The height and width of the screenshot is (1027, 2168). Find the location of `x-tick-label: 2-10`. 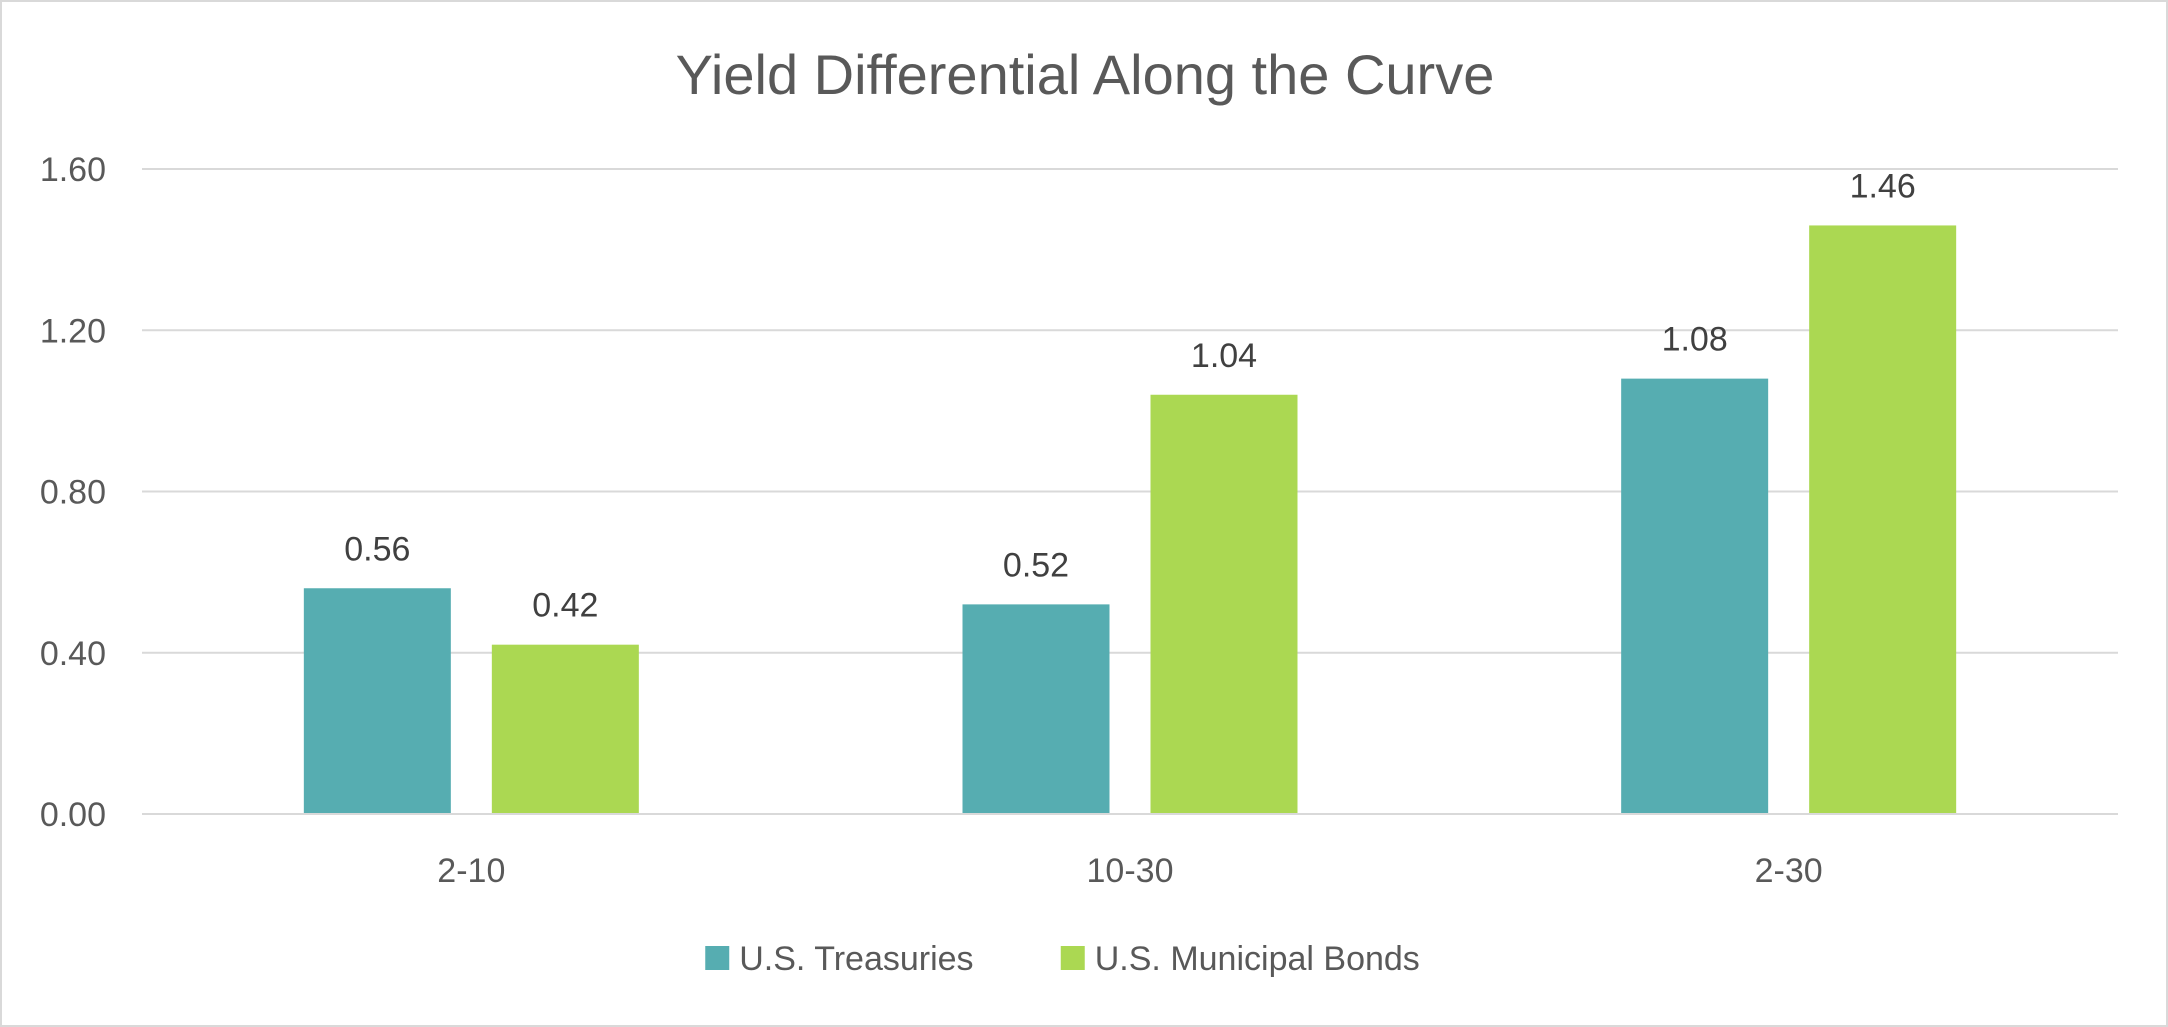

x-tick-label: 2-10 is located at coordinates (471, 871).